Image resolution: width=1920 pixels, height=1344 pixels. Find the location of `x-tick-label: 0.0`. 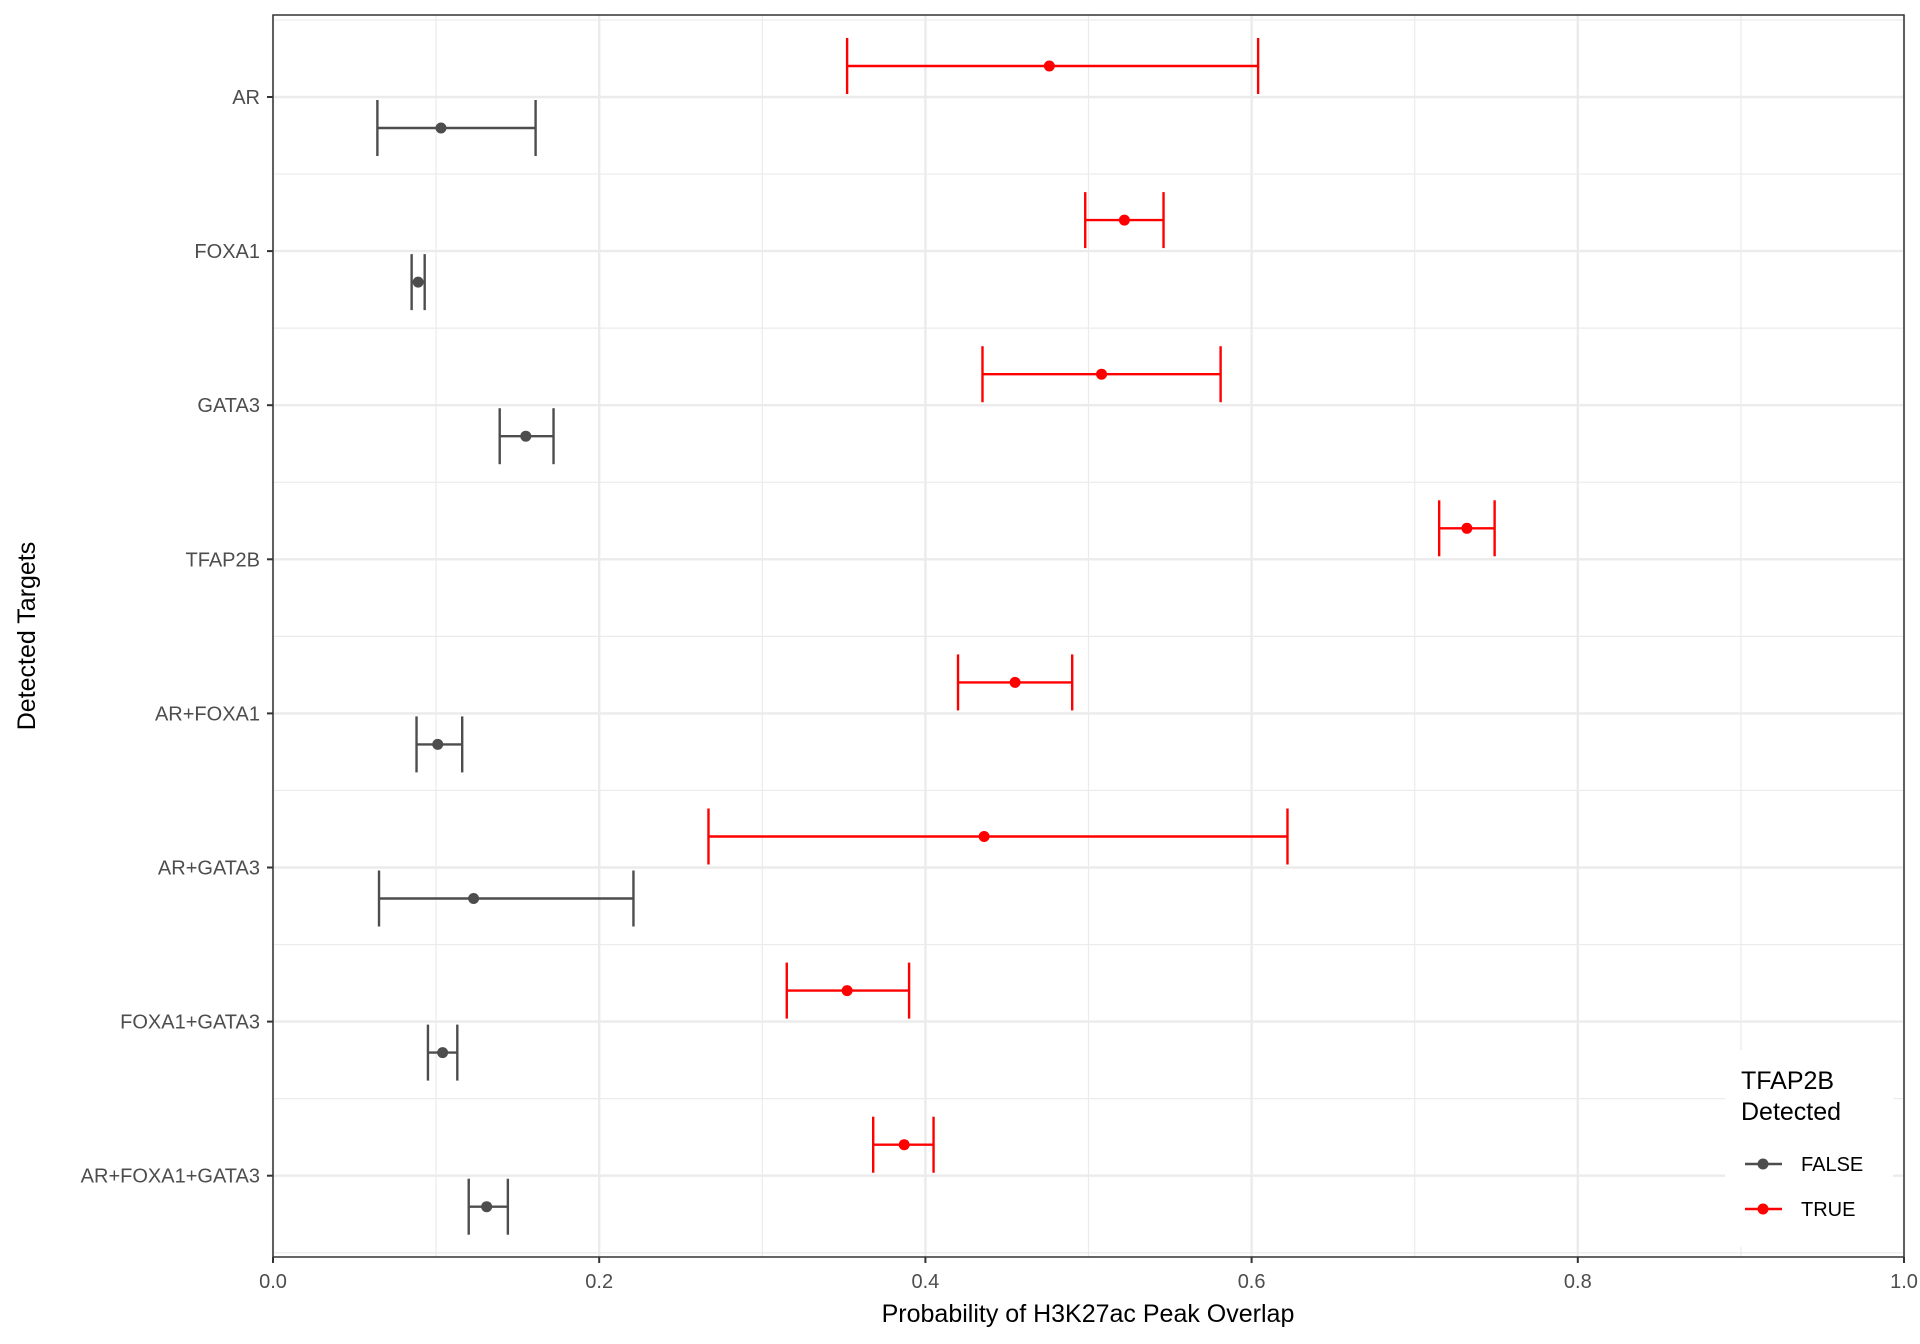

x-tick-label: 0.0 is located at coordinates (273, 1282).